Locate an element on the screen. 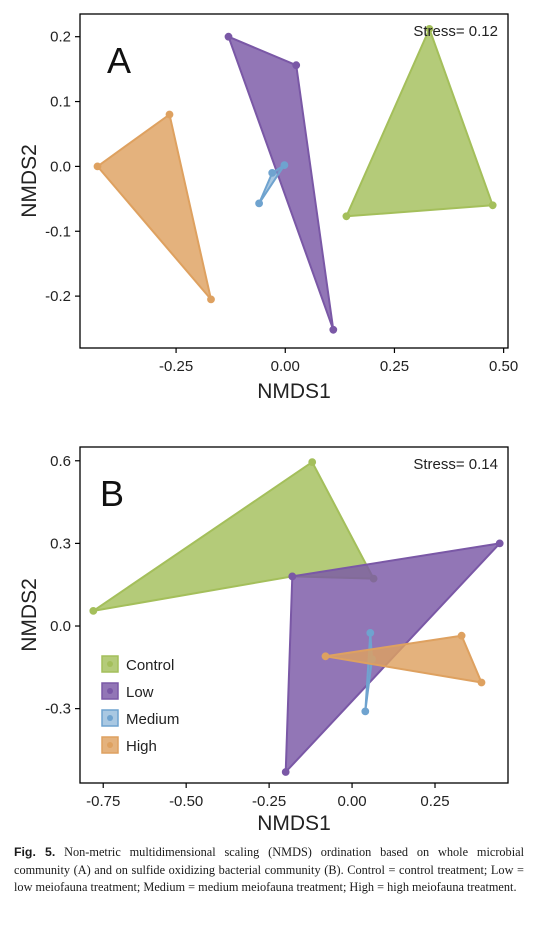 Image resolution: width=537 pixels, height=931 pixels. panel-a-y-axis-label: NMDS2 is located at coordinates (29, 181).